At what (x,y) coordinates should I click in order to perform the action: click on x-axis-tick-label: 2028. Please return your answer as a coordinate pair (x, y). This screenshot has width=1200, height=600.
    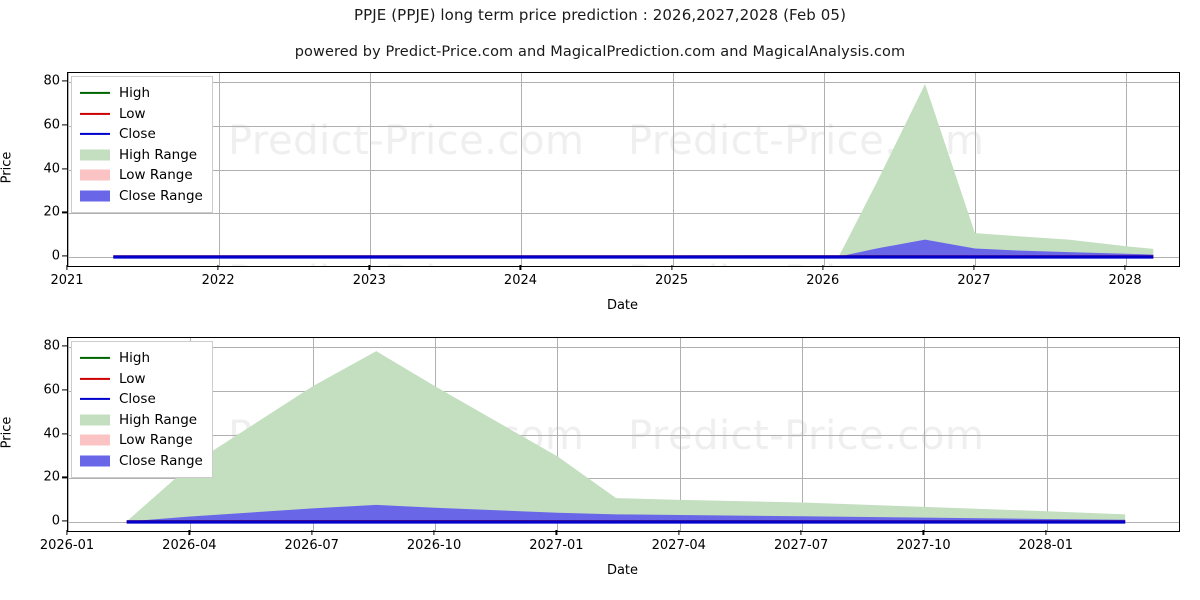
    Looking at the image, I should click on (1125, 280).